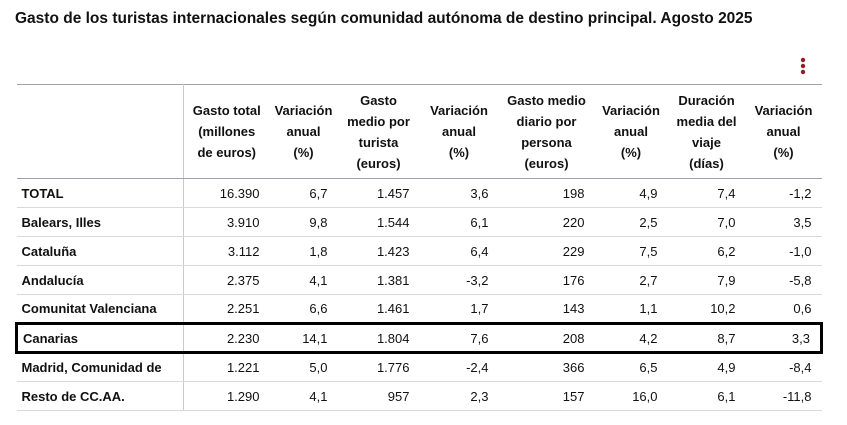  I want to click on cell: 10,2, so click(706, 309).